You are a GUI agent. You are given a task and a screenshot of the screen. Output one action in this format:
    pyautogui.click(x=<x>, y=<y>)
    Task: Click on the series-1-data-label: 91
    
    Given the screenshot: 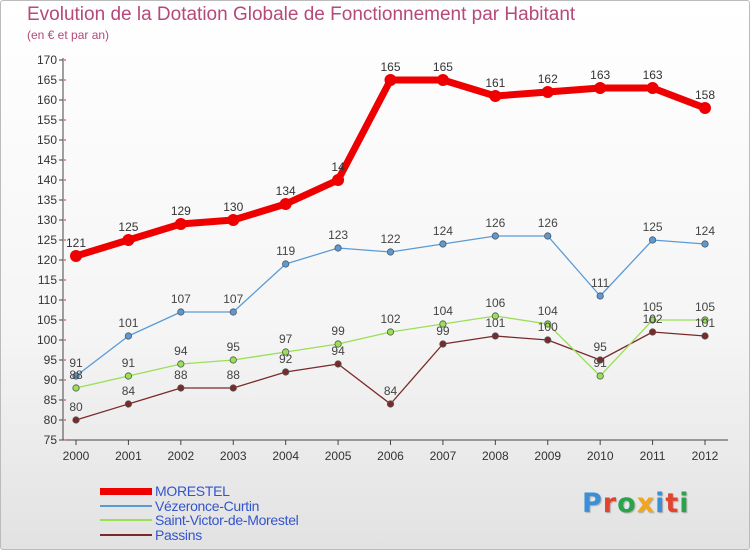 What is the action you would take?
    pyautogui.click(x=76, y=363)
    